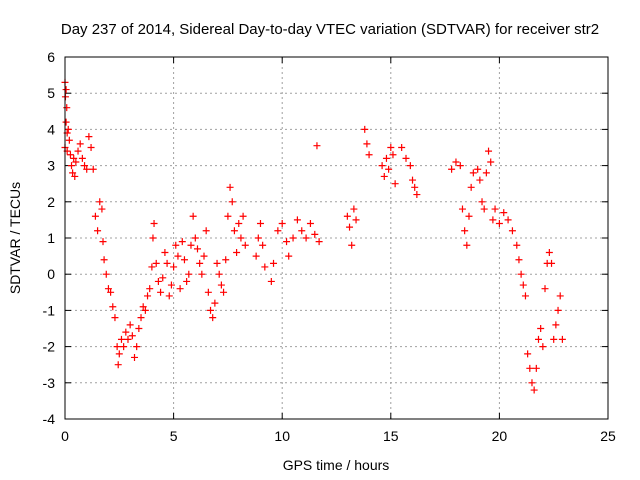  What do you see at coordinates (49, 347) in the screenshot?
I see `y-tick-label: -2` at bounding box center [49, 347].